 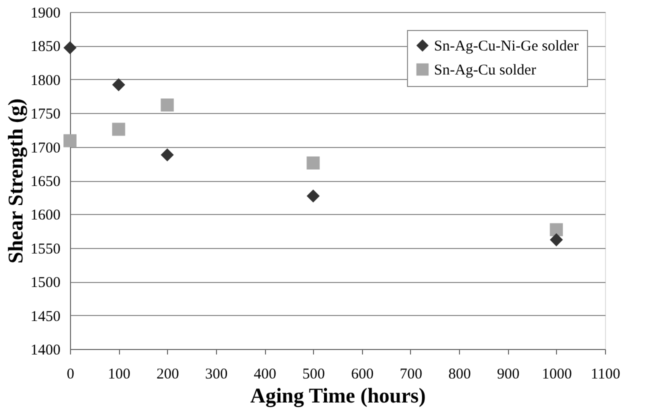 I want to click on x-tick-label: 100, so click(x=119, y=374).